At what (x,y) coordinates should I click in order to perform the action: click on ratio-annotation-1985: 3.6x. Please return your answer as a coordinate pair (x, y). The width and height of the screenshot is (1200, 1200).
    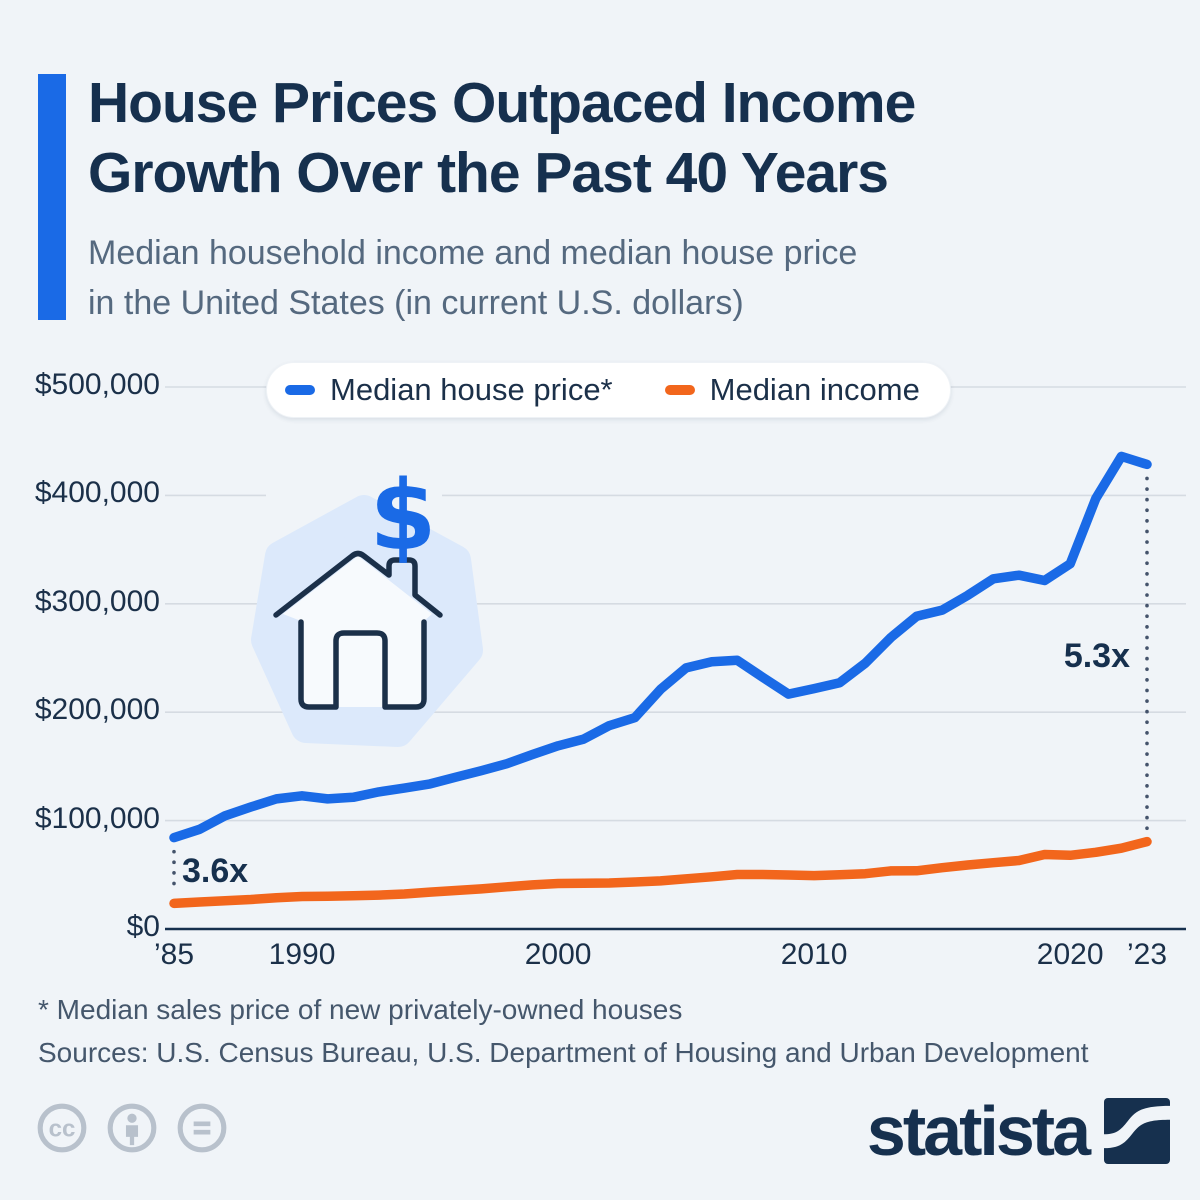
    Looking at the image, I should click on (215, 871).